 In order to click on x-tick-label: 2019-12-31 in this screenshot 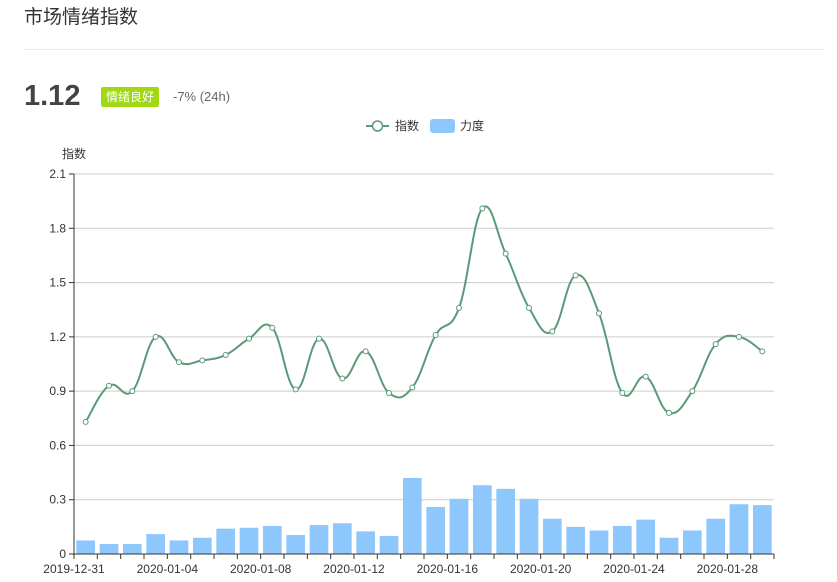, I will do `click(74, 569)`.